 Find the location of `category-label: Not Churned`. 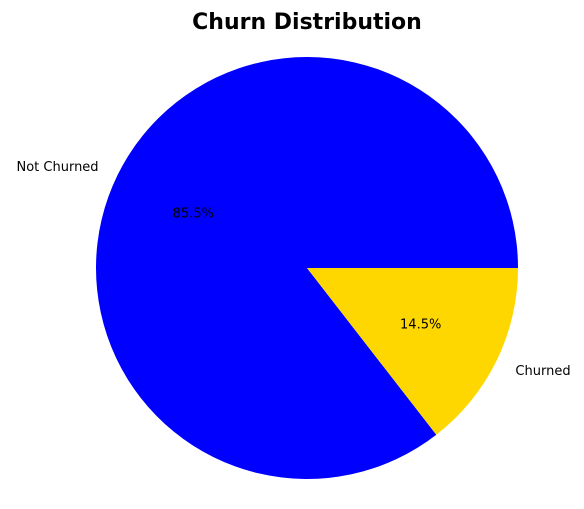

category-label: Not Churned is located at coordinates (57, 167).